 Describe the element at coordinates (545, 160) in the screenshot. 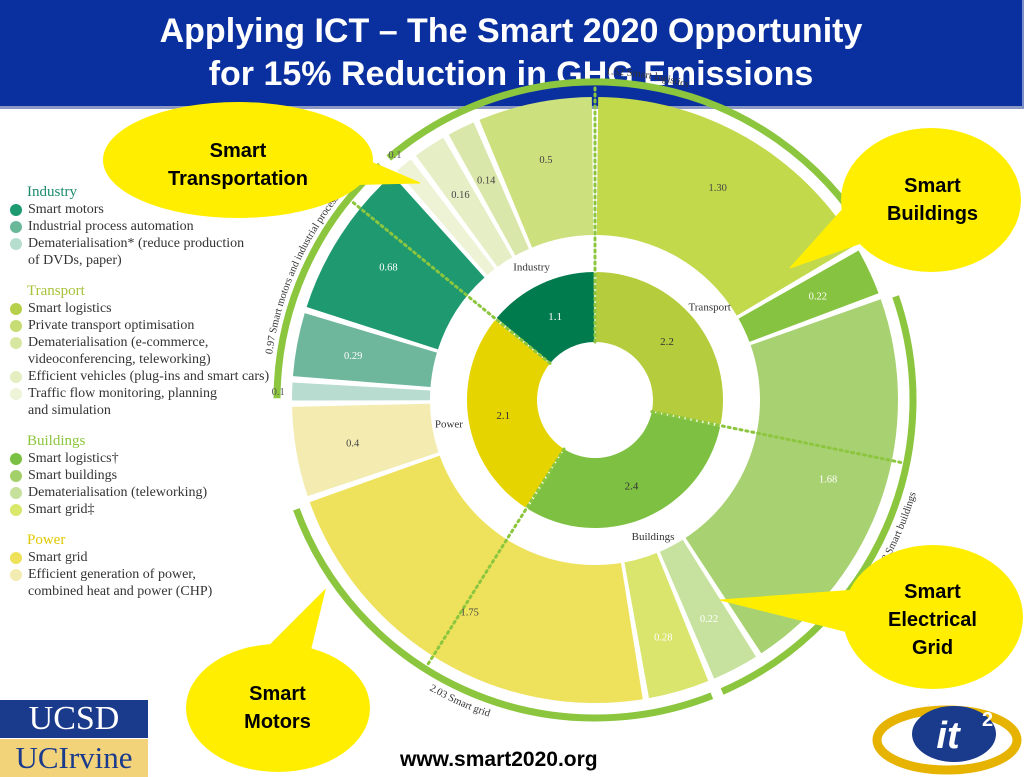

I see `outer-value-label: 0.5` at that location.